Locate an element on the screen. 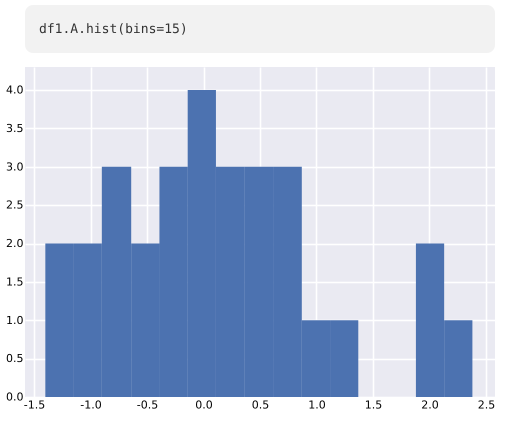 This screenshot has width=517, height=445. y-tick-label: 1.5 is located at coordinates (15, 281).